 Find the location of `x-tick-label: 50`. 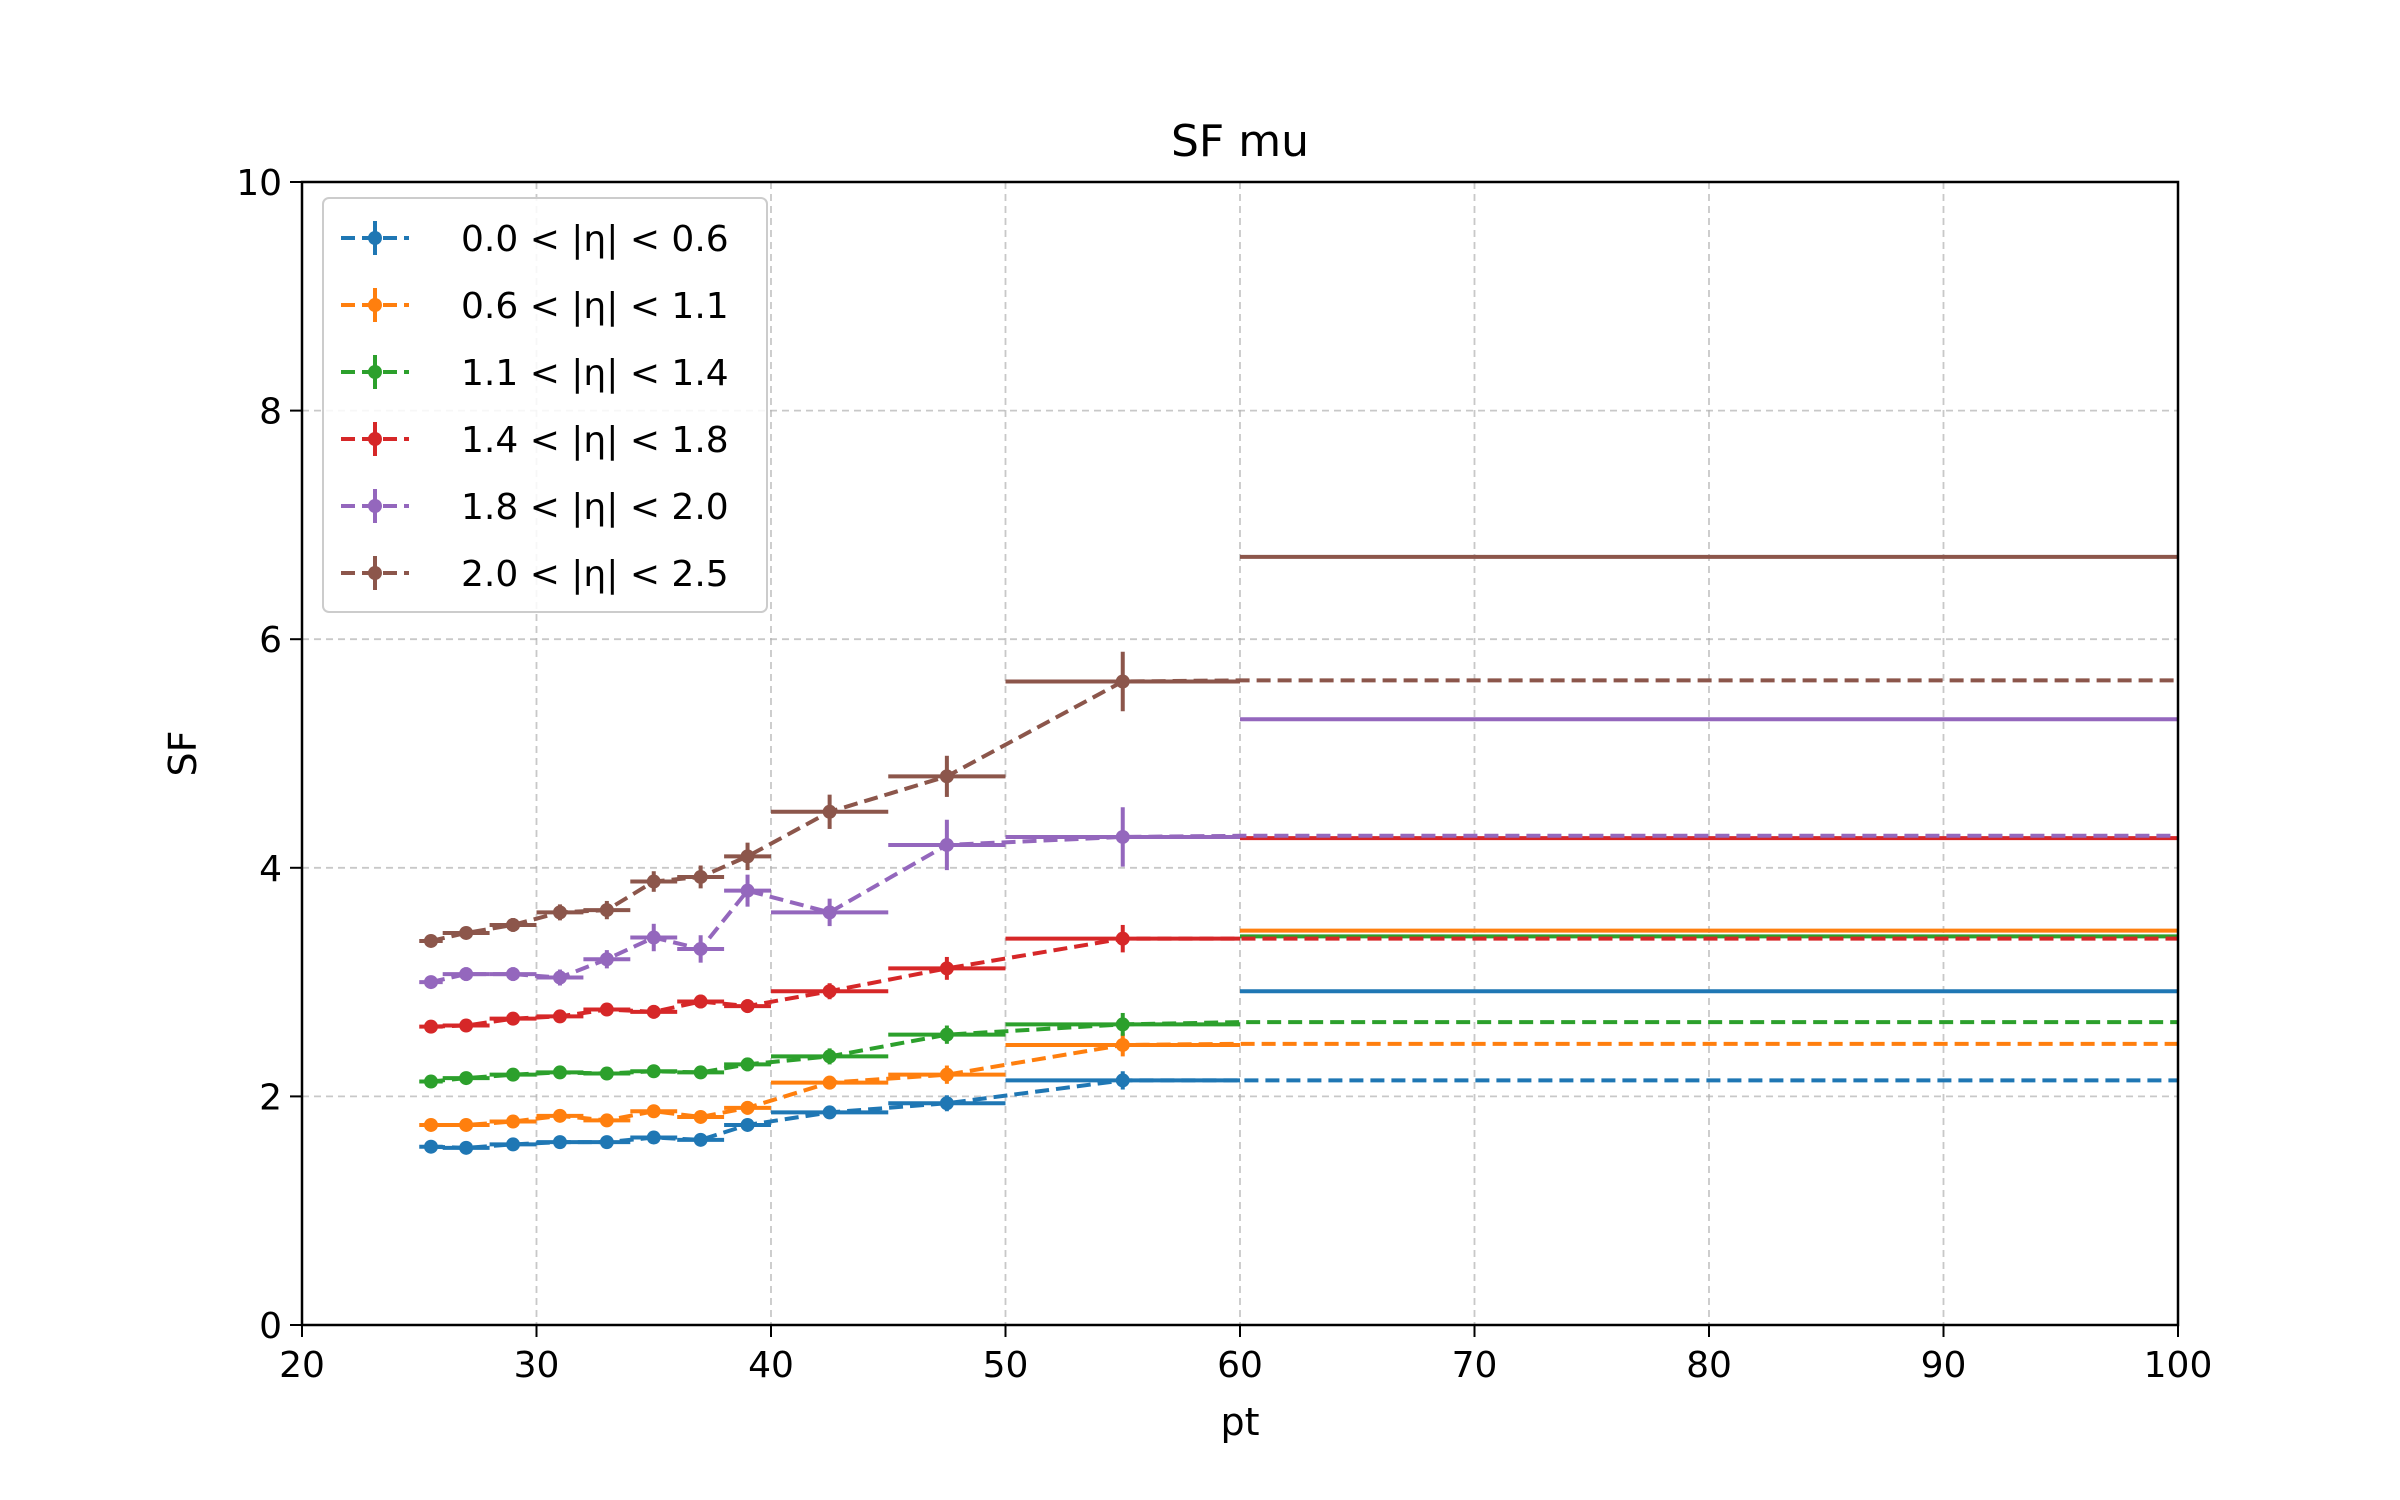

x-tick-label: 50 is located at coordinates (1006, 1365).